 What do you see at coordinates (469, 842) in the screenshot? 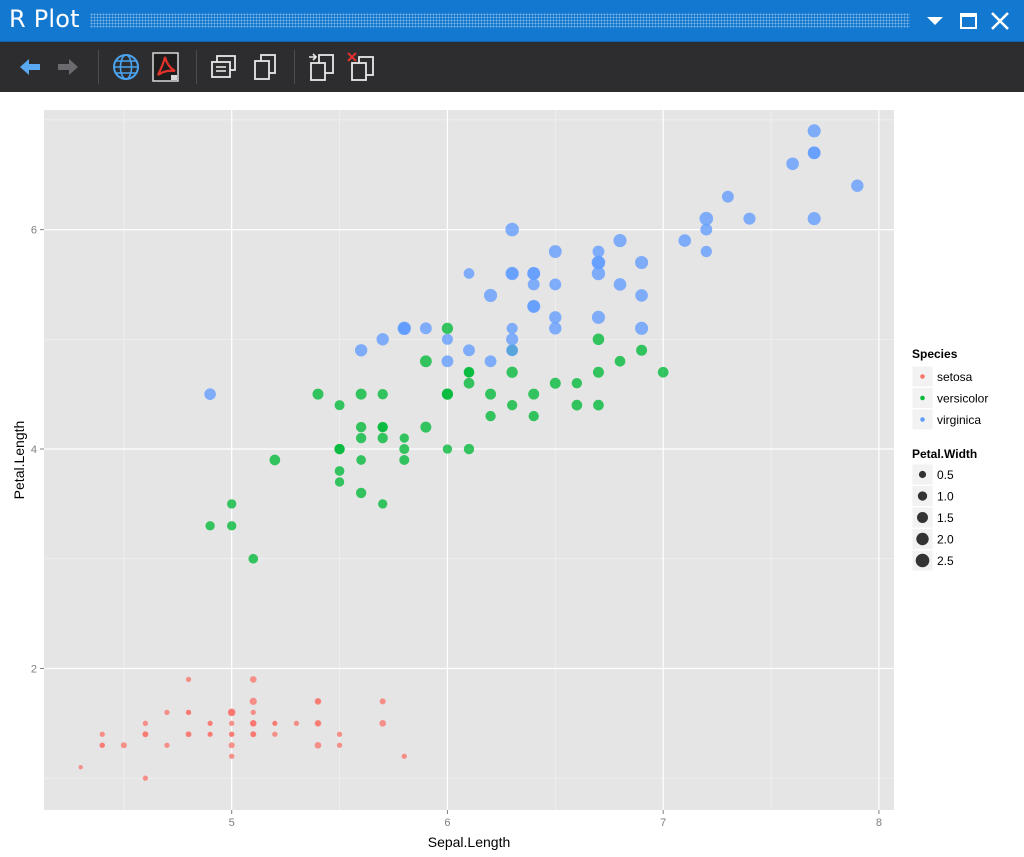
I see `x-axis-title: Sepal.Length` at bounding box center [469, 842].